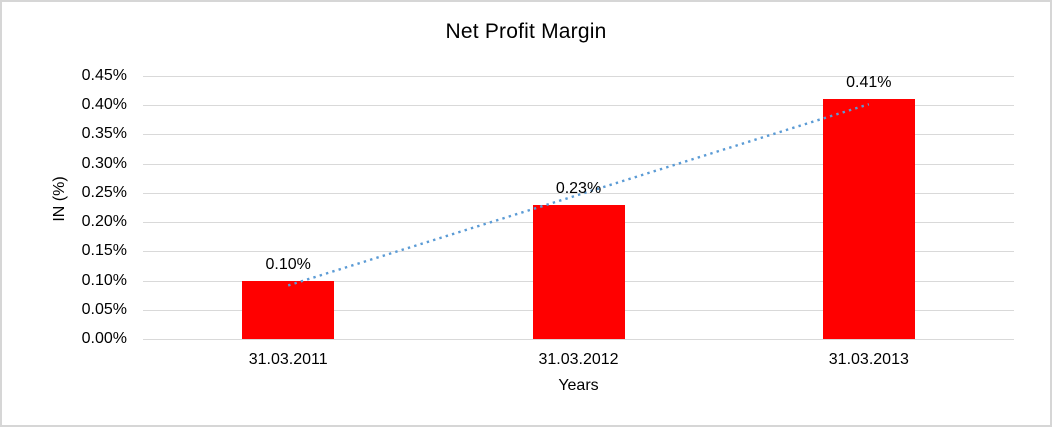 The height and width of the screenshot is (427, 1052). I want to click on x-axis-title: Years, so click(578, 385).